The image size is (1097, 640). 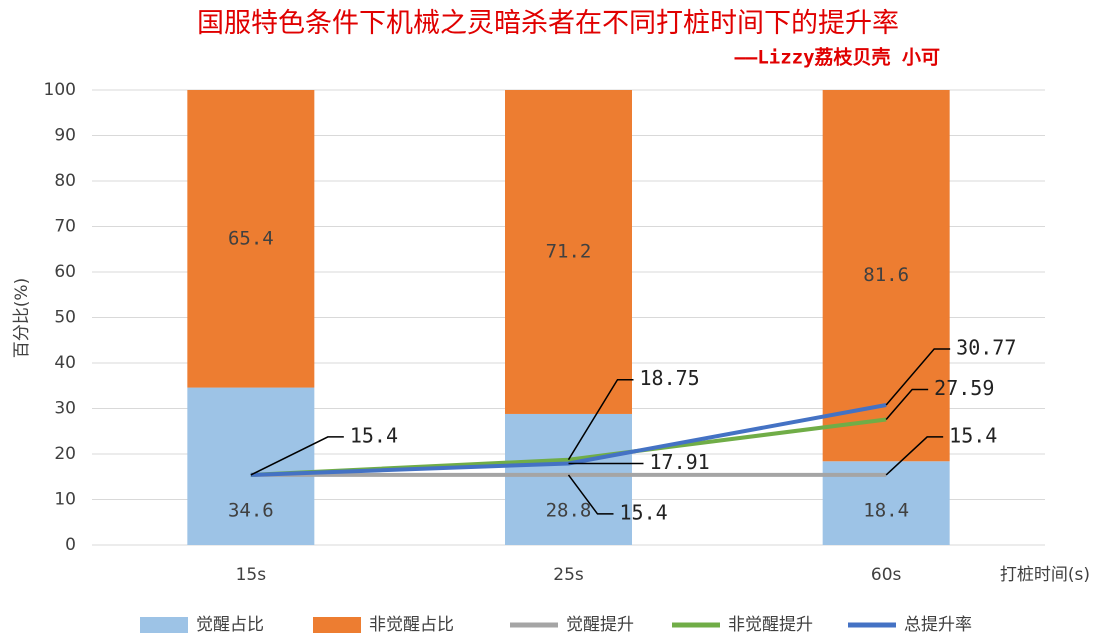 I want to click on data-label: 30.77, so click(x=986, y=347).